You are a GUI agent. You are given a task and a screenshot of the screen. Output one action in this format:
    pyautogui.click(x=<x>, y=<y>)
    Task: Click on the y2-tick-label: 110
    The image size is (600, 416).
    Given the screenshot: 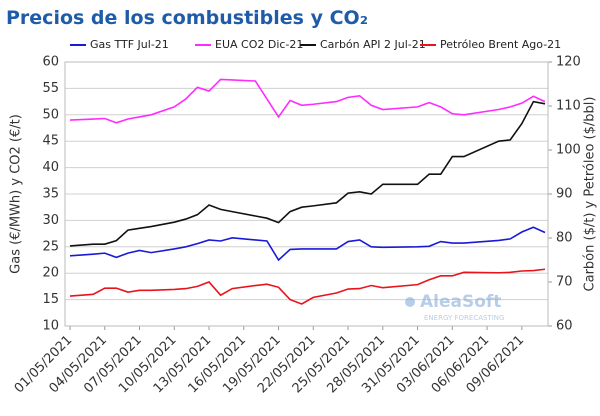 What is the action you would take?
    pyautogui.click(x=568, y=106)
    